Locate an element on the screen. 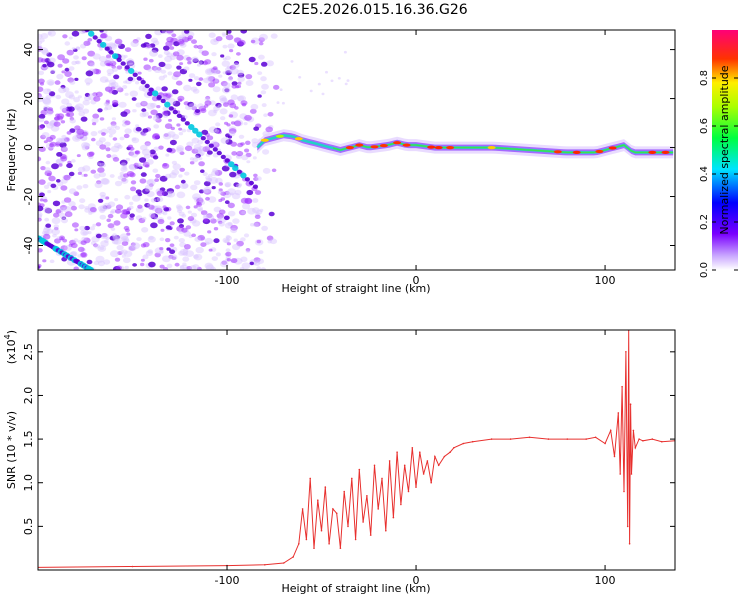  colorbar-gradient is located at coordinates (725, 150).